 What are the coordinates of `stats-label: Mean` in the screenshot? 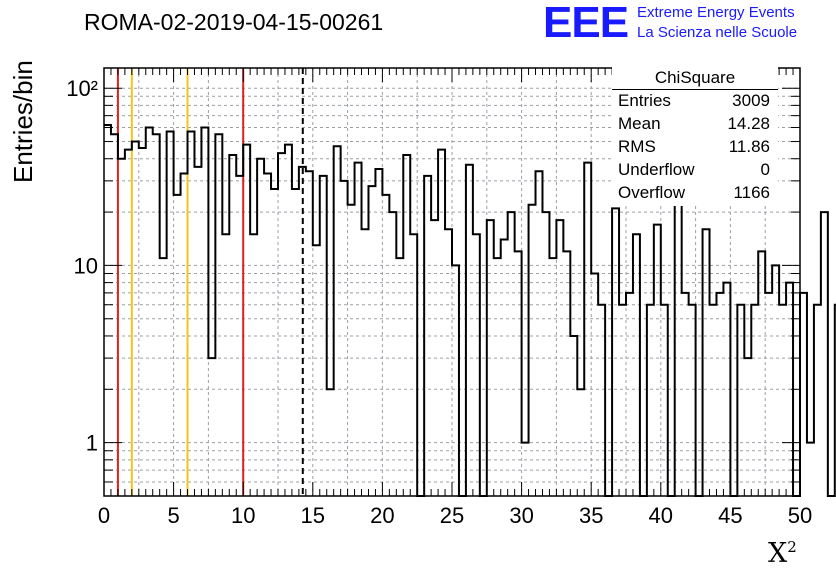 It's located at (639, 123).